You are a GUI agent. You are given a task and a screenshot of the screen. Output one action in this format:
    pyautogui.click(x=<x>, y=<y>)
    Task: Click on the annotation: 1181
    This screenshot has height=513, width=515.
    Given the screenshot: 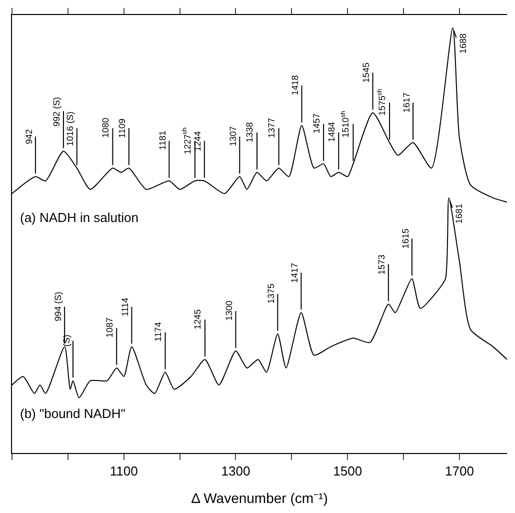 What is the action you would take?
    pyautogui.click(x=162, y=140)
    